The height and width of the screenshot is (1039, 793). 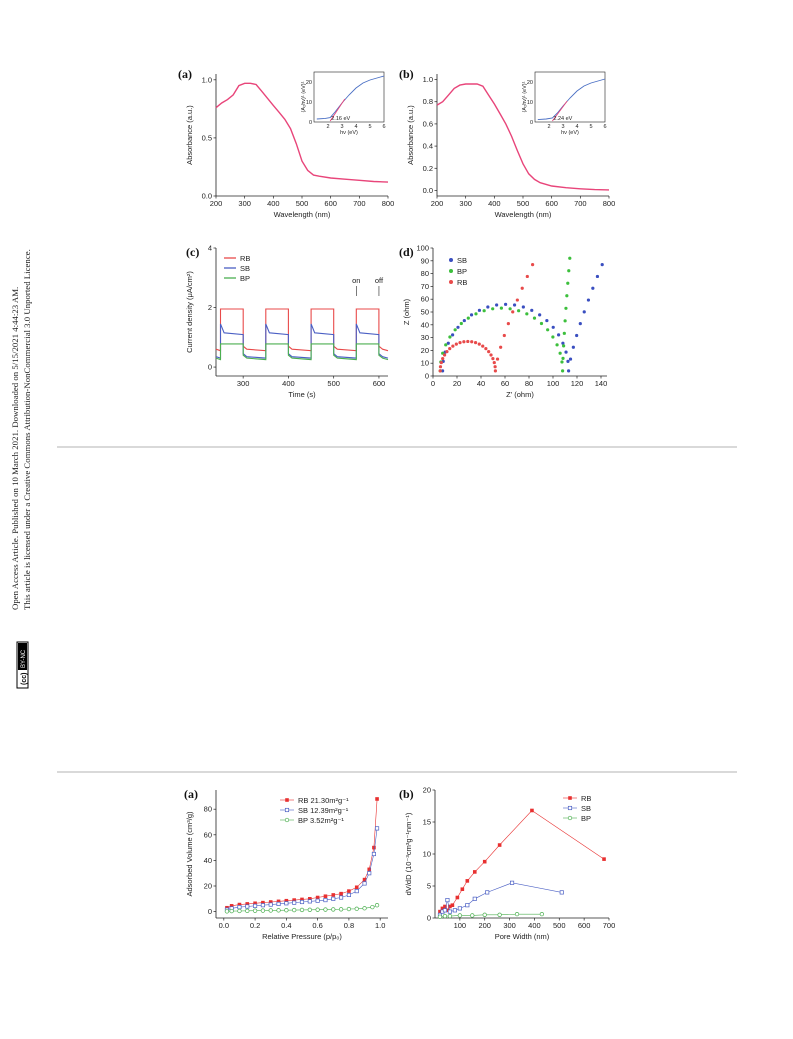 I want to click on x-axis-label: Wavelength (nm), so click(x=523, y=214).